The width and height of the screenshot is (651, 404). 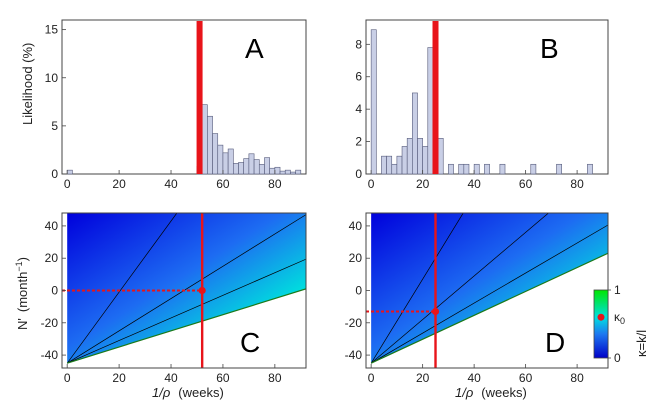 What do you see at coordinates (371, 378) in the screenshot?
I see `panel-d-xtick-label: 0` at bounding box center [371, 378].